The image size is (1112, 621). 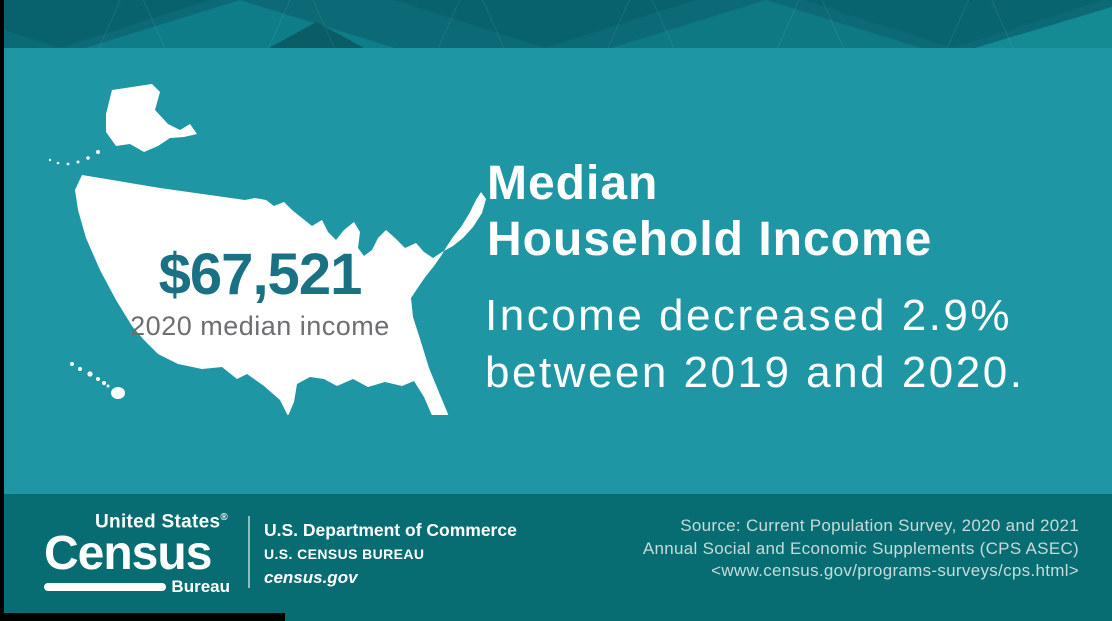 What do you see at coordinates (573, 183) in the screenshot?
I see `title-line-1: Median` at bounding box center [573, 183].